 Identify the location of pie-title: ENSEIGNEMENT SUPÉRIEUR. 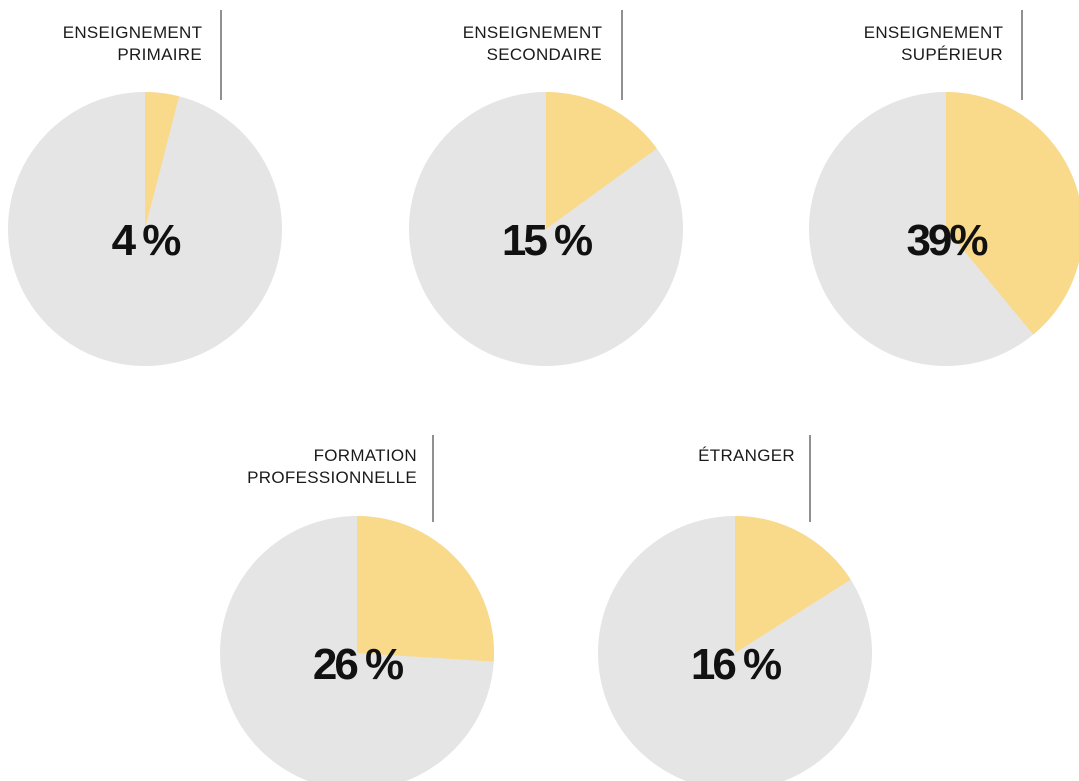
(933, 43).